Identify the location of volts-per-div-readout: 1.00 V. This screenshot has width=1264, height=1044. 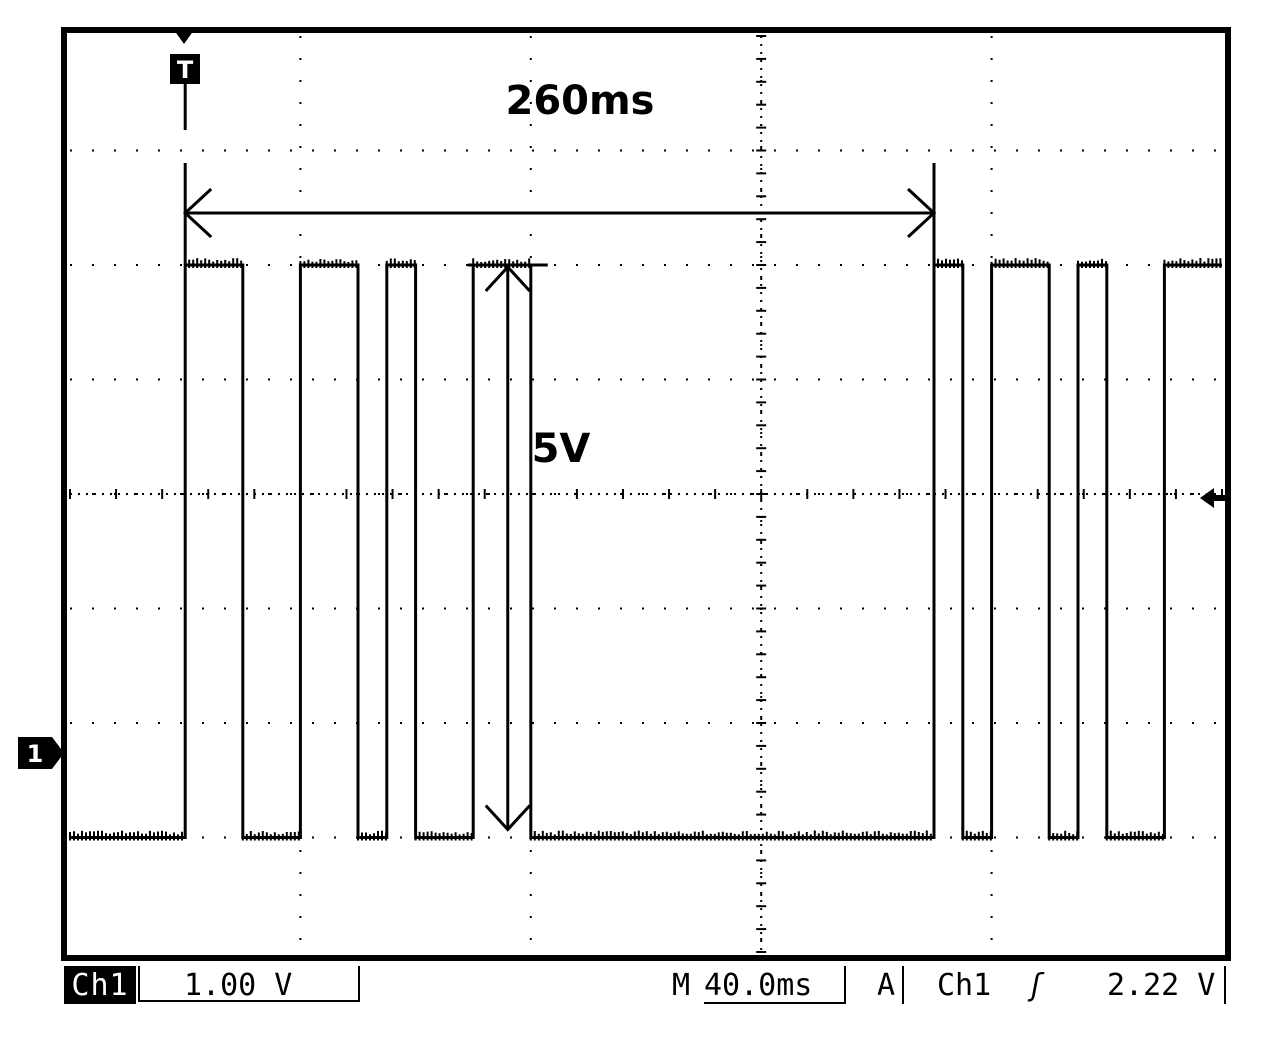
(249, 984).